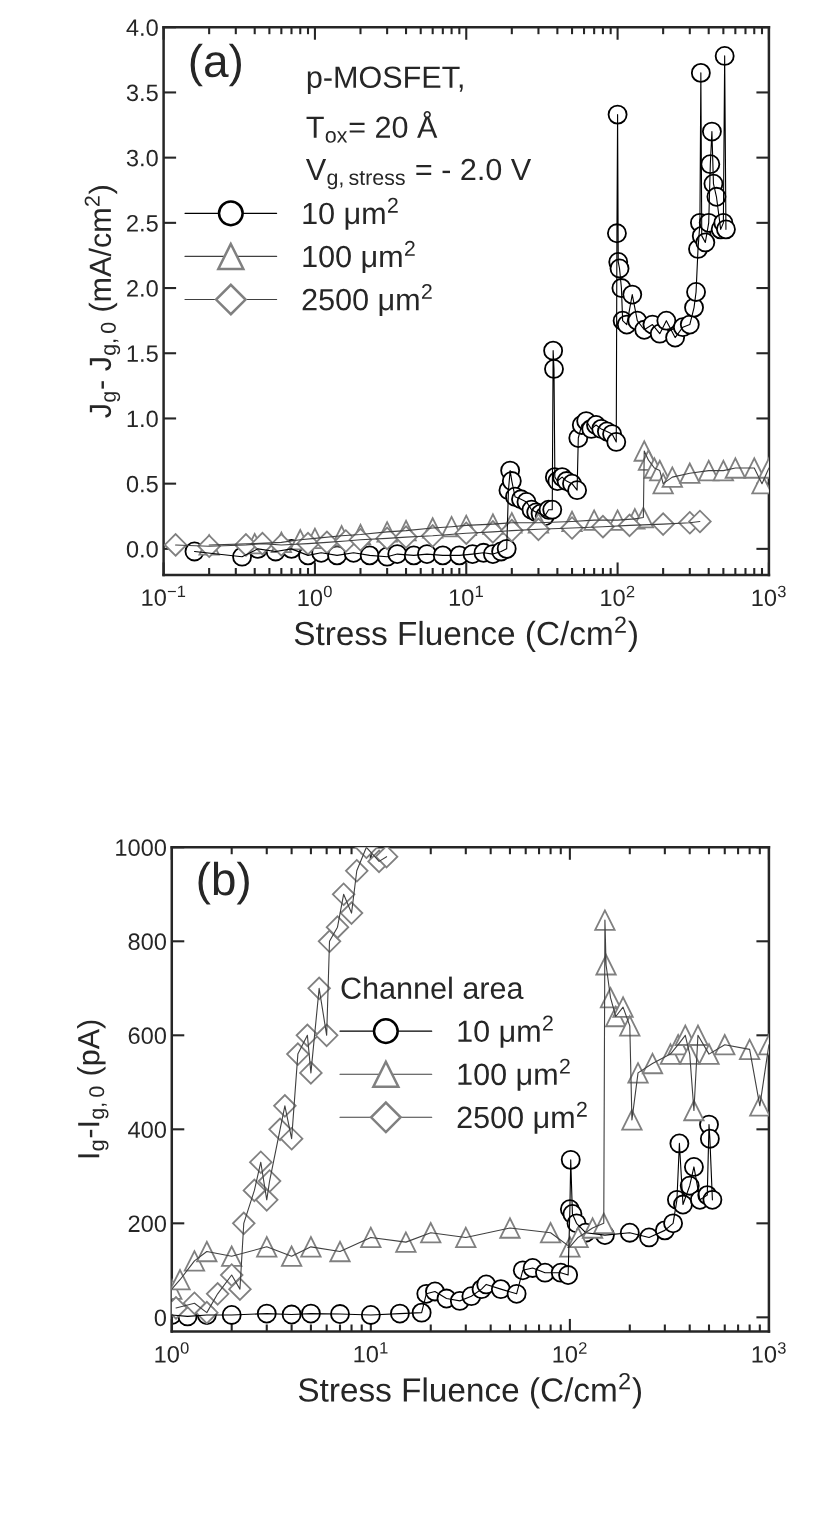 This screenshot has height=1513, width=818. Describe the element at coordinates (141, 848) in the screenshot. I see `y-tick-label: 1000` at that location.